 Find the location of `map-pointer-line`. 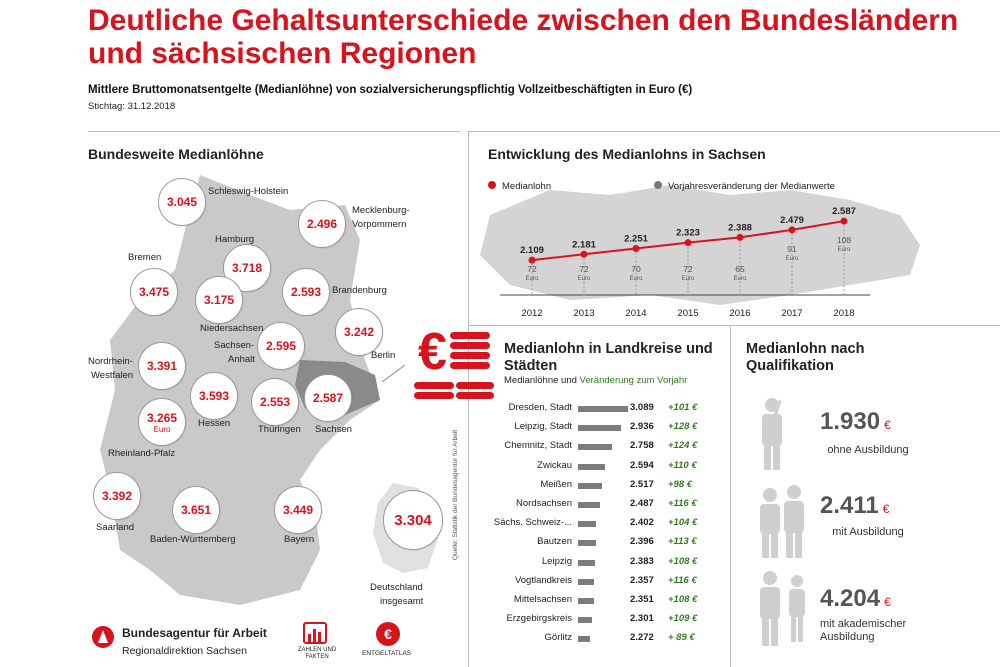

map-pointer-line is located at coordinates (393, 373).